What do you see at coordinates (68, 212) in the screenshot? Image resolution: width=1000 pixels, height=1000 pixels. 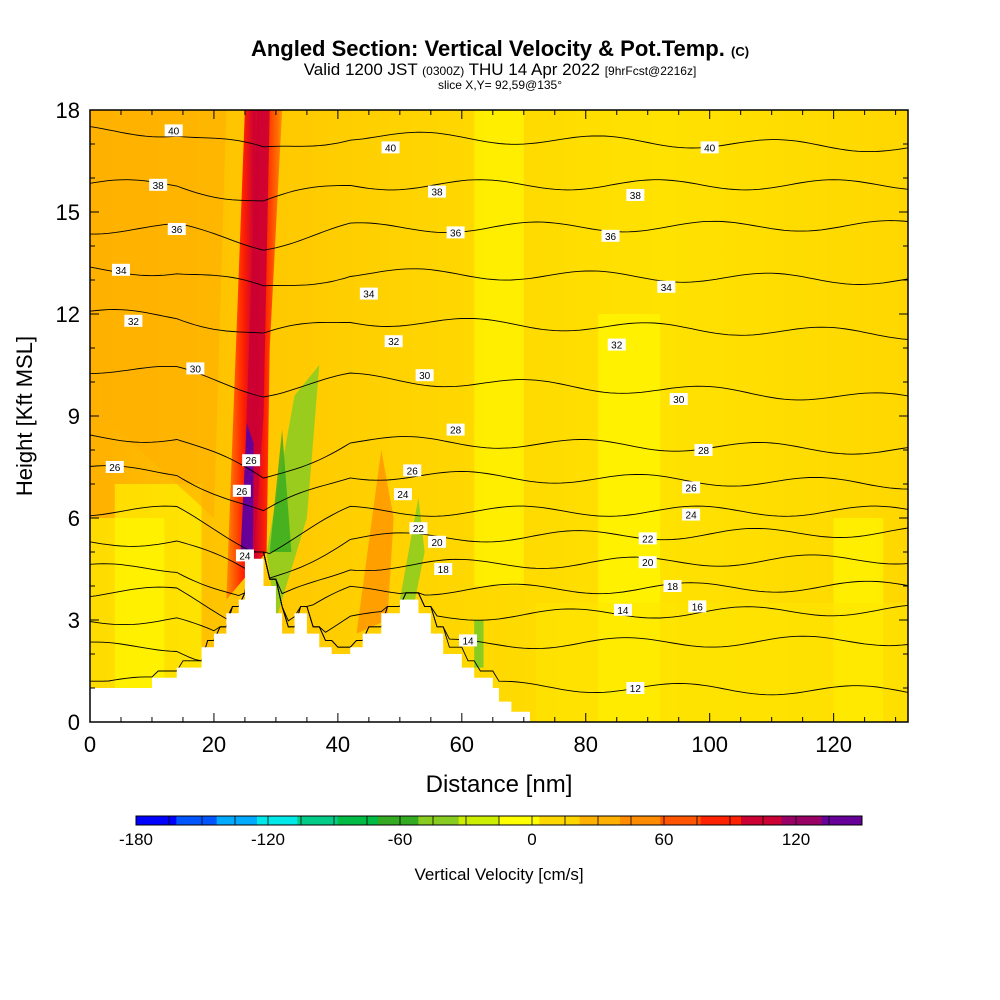 I see `y-tick-label: 15` at bounding box center [68, 212].